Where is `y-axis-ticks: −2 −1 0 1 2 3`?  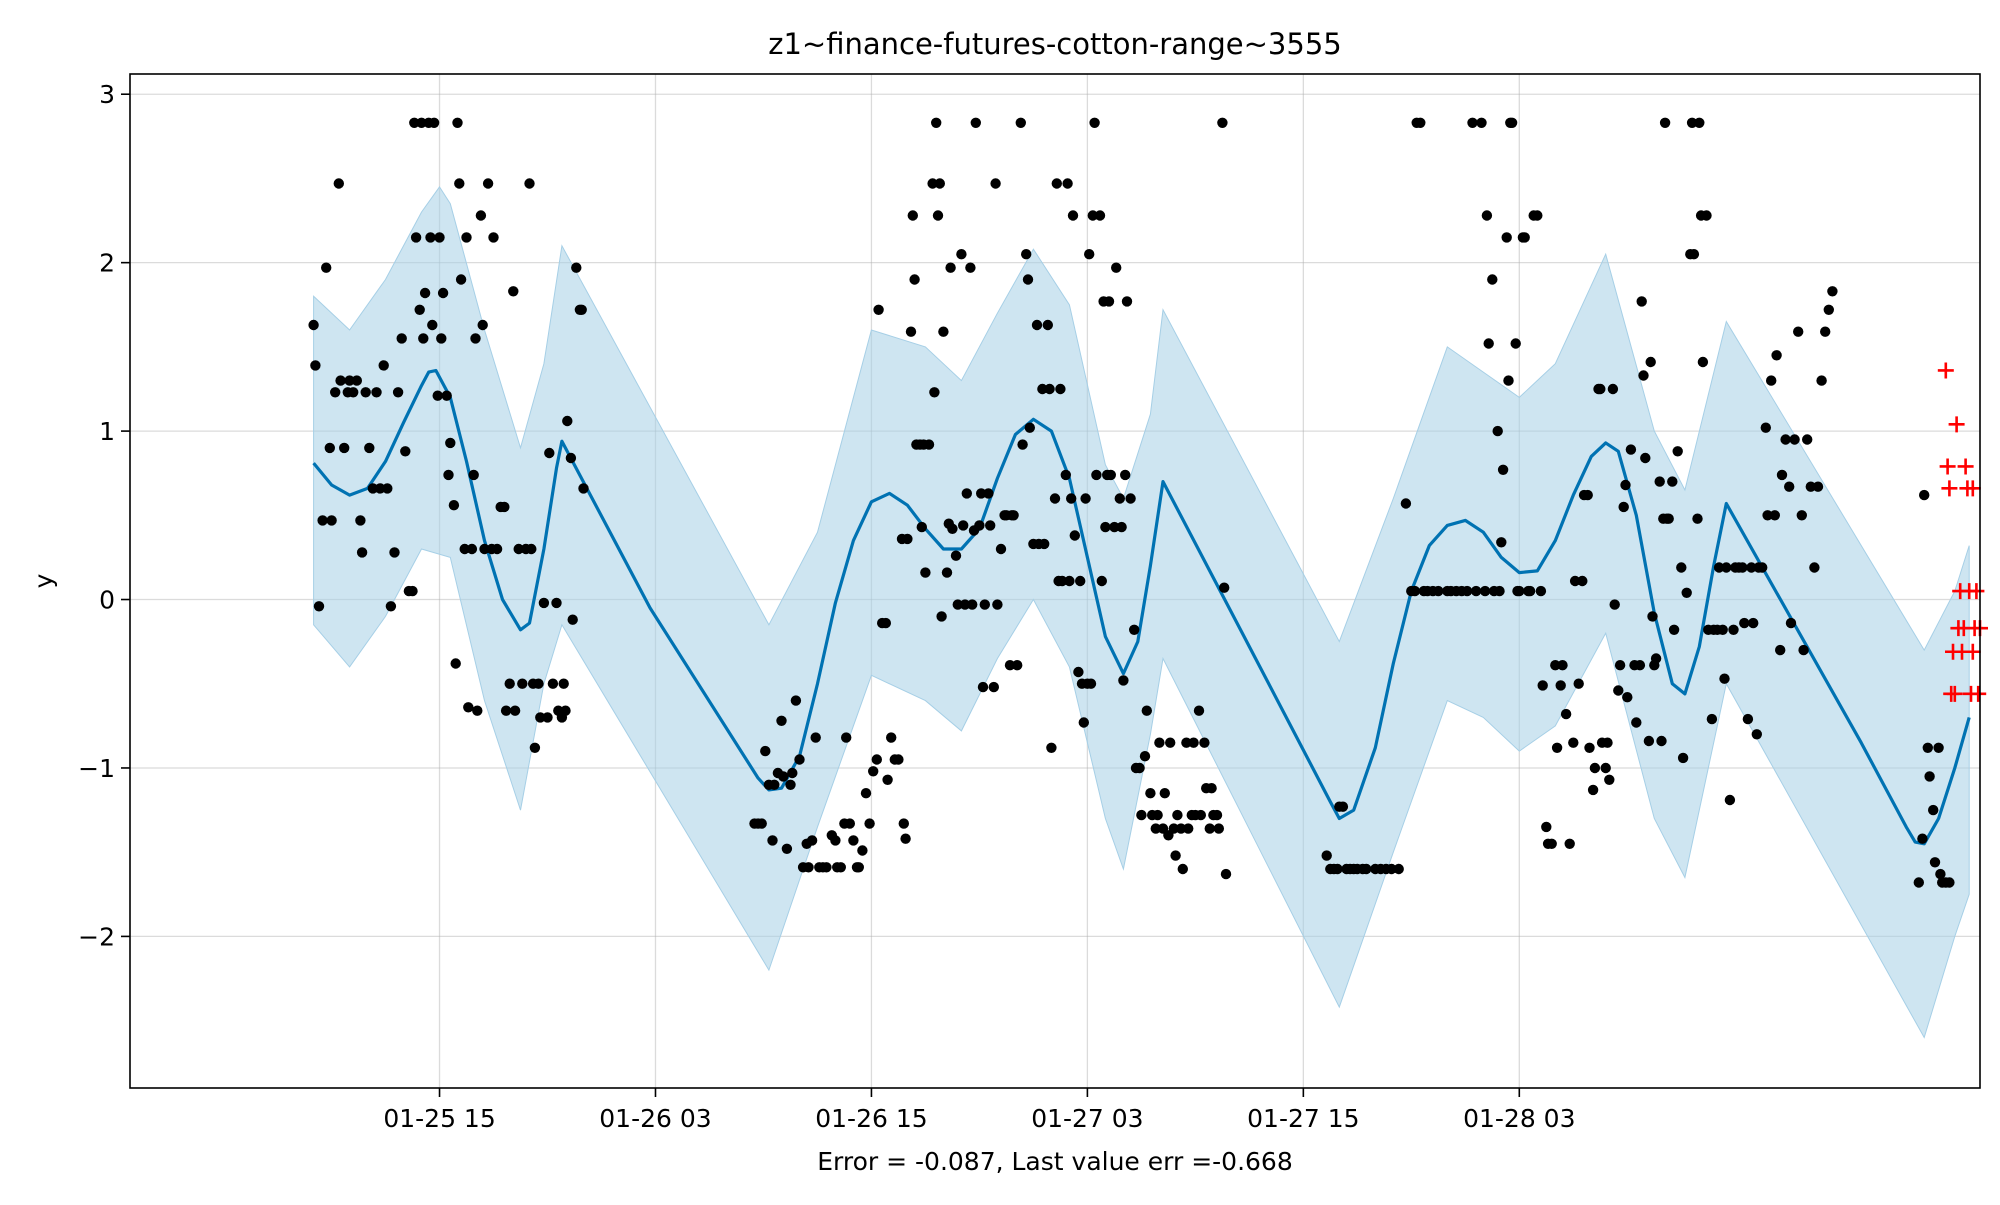 y-axis-ticks: −2 −1 0 1 2 3 is located at coordinates (104, 515).